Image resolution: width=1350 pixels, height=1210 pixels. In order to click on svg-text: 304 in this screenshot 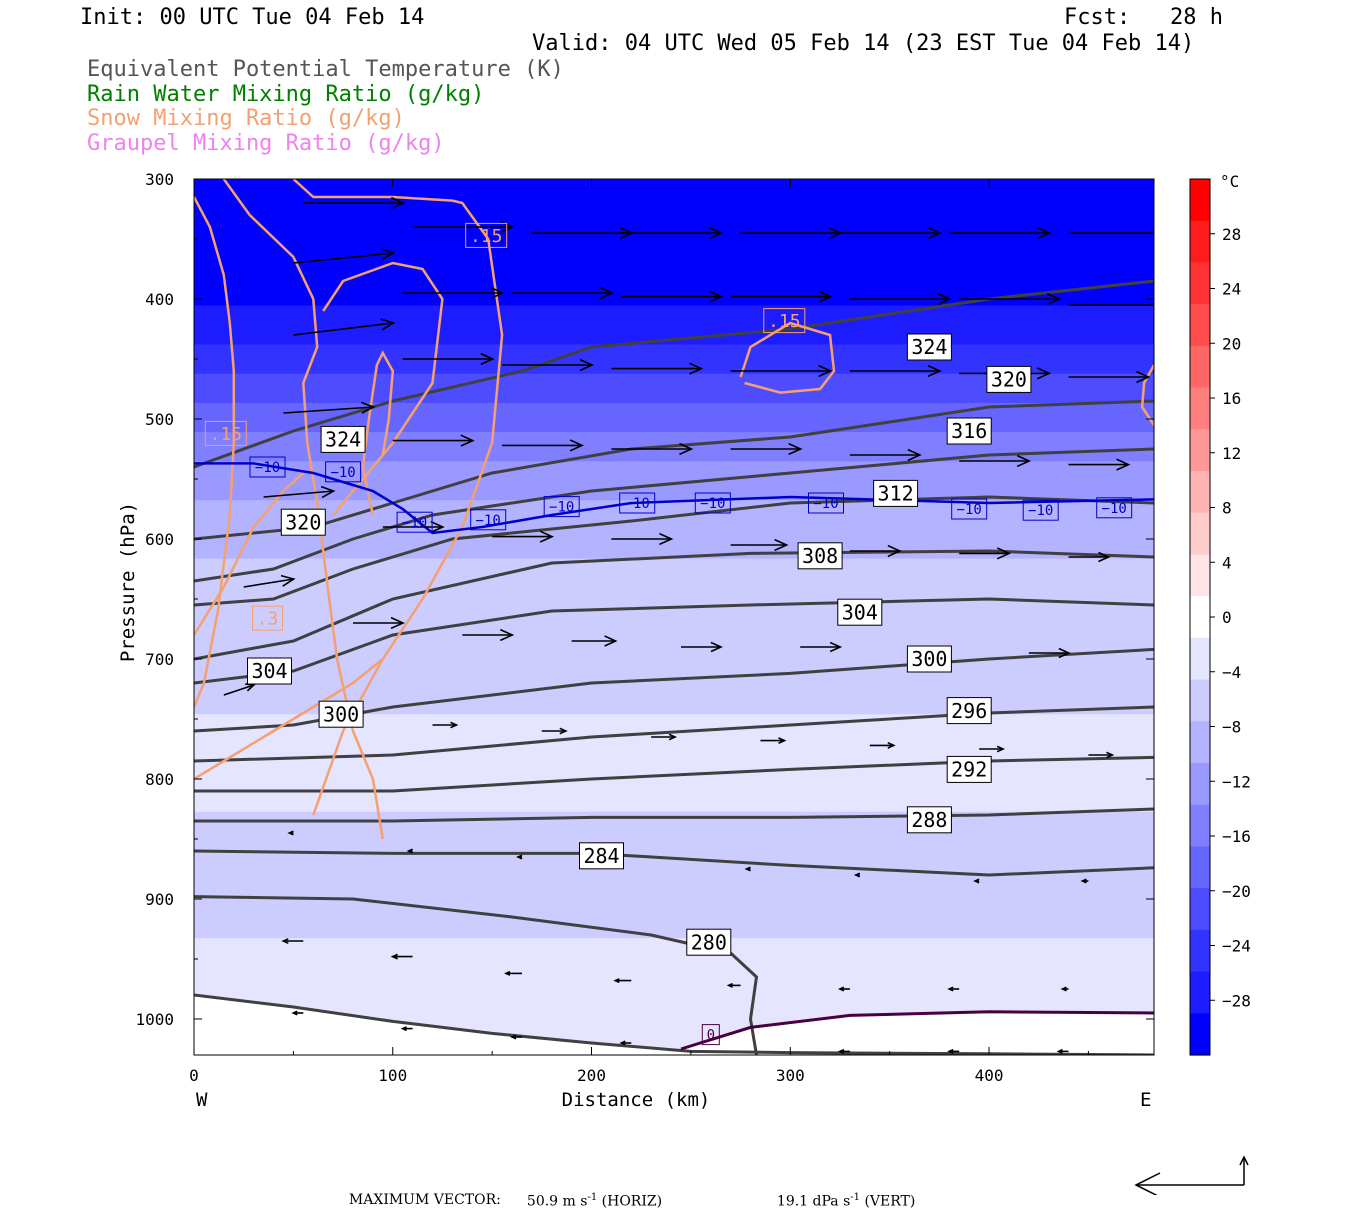, I will do `click(860, 612)`.